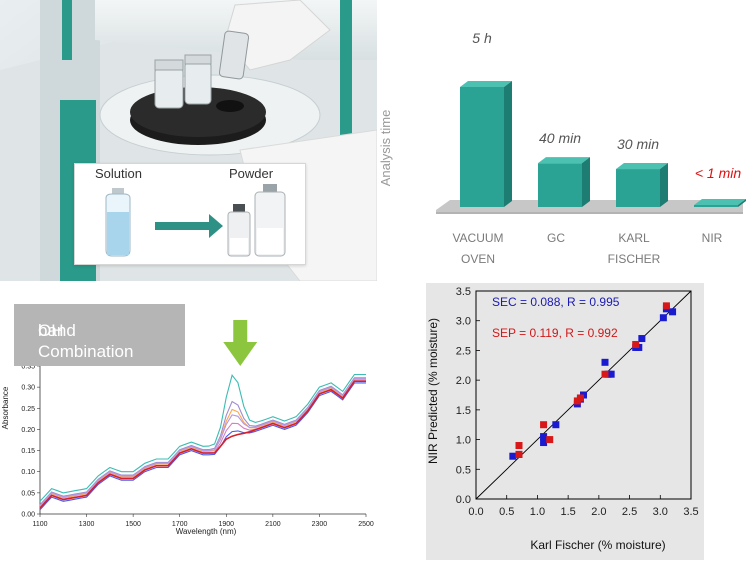  I want to click on scatter-xtick-label-3.5: 3.5, so click(690, 512).